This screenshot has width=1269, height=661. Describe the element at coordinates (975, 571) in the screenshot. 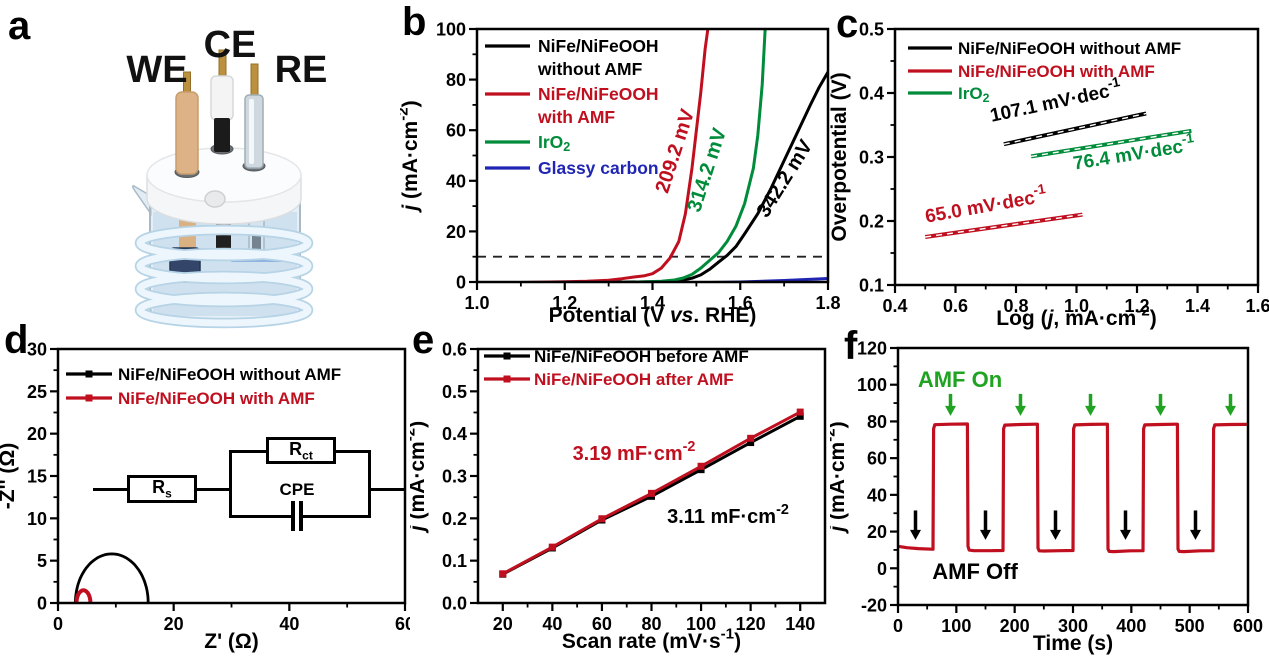

I see `svg-text: AMF Off` at that location.